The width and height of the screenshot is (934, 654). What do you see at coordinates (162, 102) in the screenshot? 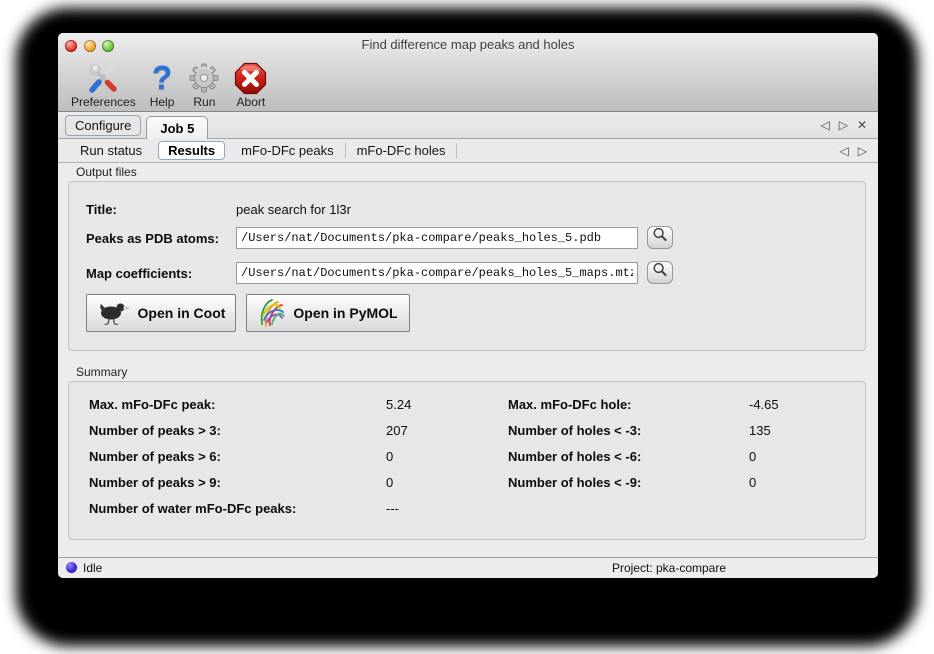
I see `toolbar-item-label: Help` at bounding box center [162, 102].